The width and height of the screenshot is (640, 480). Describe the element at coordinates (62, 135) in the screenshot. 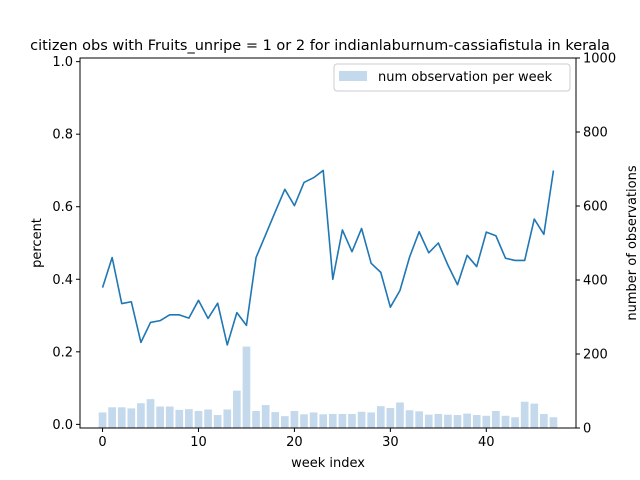

I see `y-tick-label-left: 0.8` at that location.